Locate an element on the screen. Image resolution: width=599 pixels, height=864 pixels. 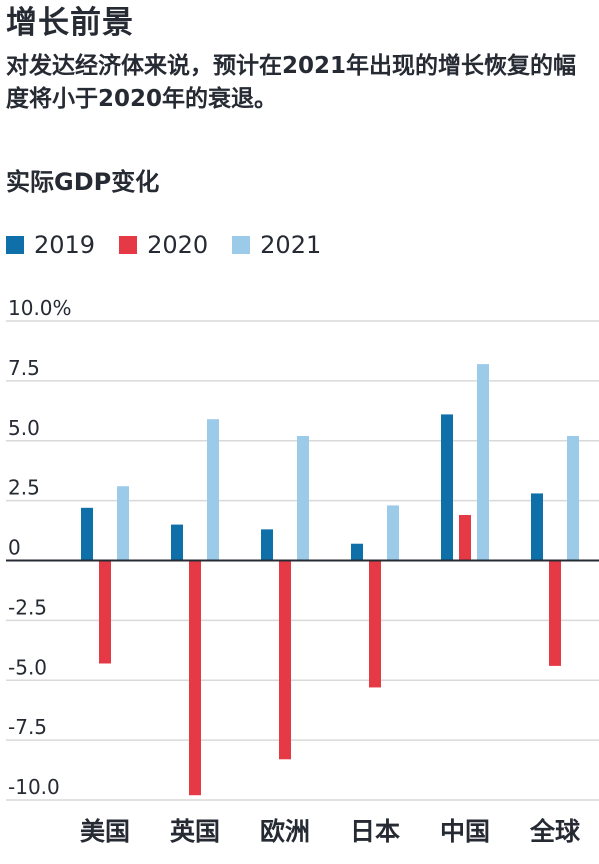
page-subtitle: 对发达经济体来说，预计在2021年出现的增长恢复的幅度将小于2020年的衰退。 is located at coordinates (291, 82).